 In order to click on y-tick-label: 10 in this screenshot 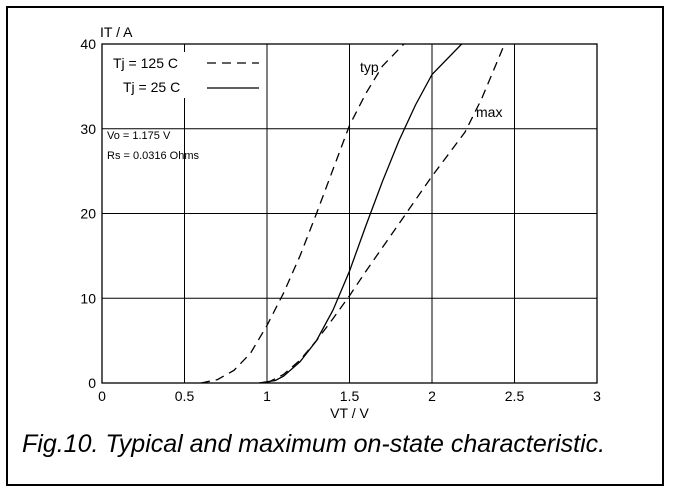, I will do `click(88, 298)`.